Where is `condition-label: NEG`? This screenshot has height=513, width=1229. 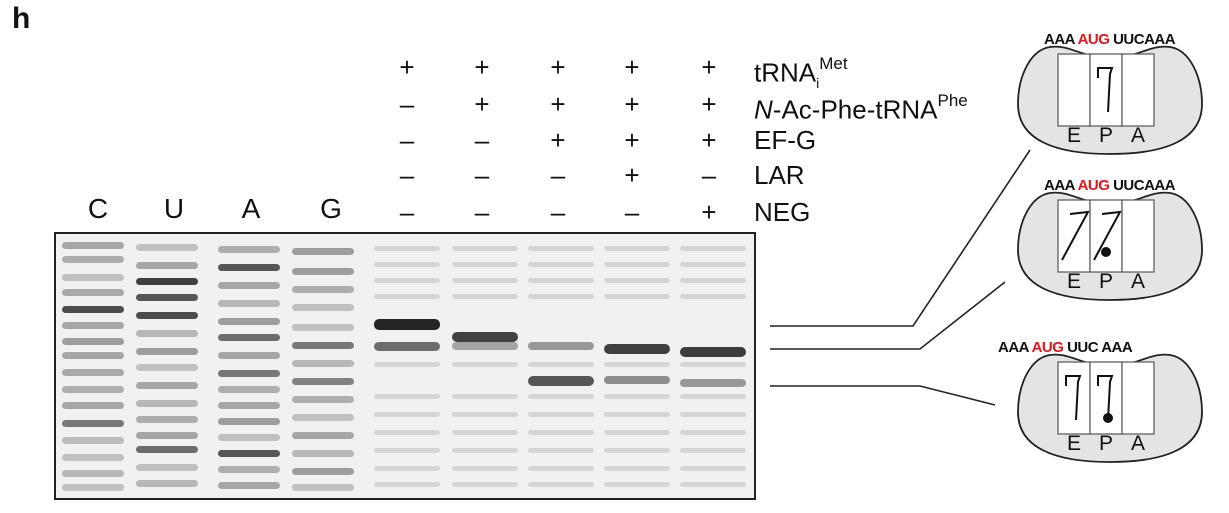
condition-label: NEG is located at coordinates (782, 212).